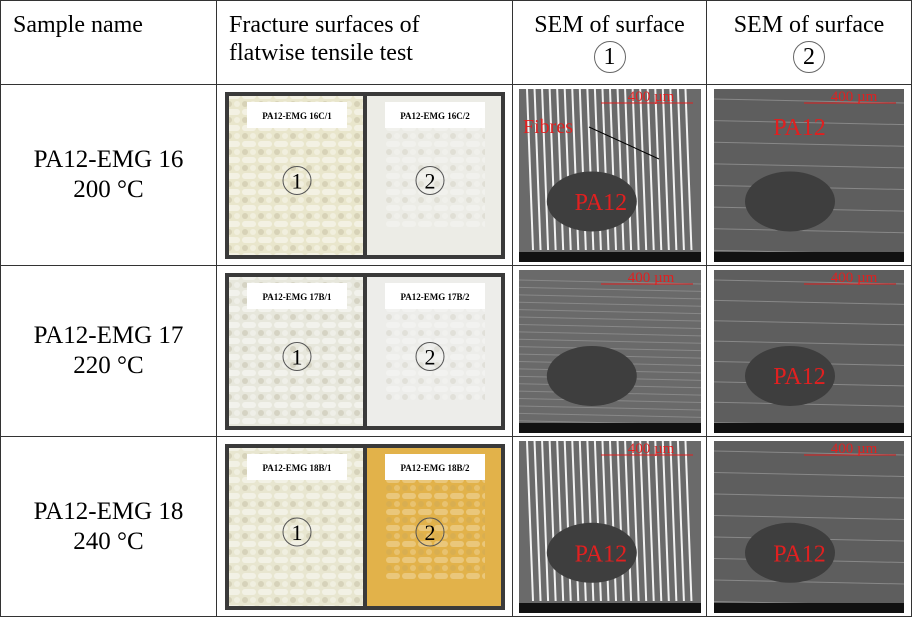  Describe the element at coordinates (108, 175) in the screenshot. I see `sample-cell: PA12-EMG 16 200 °C` at that location.